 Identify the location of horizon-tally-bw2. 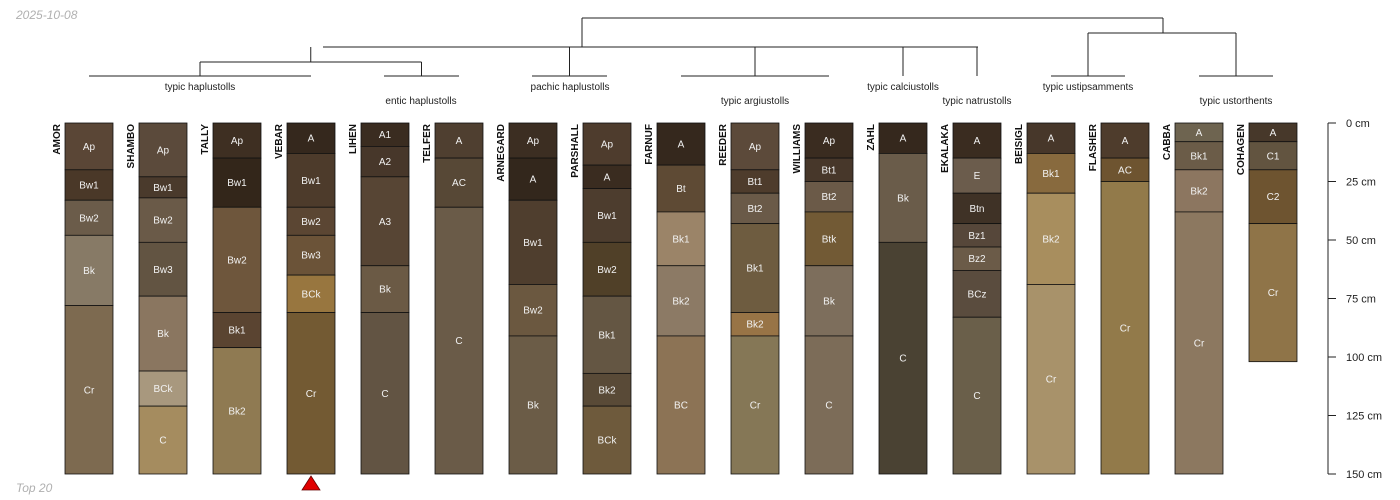
(237, 259).